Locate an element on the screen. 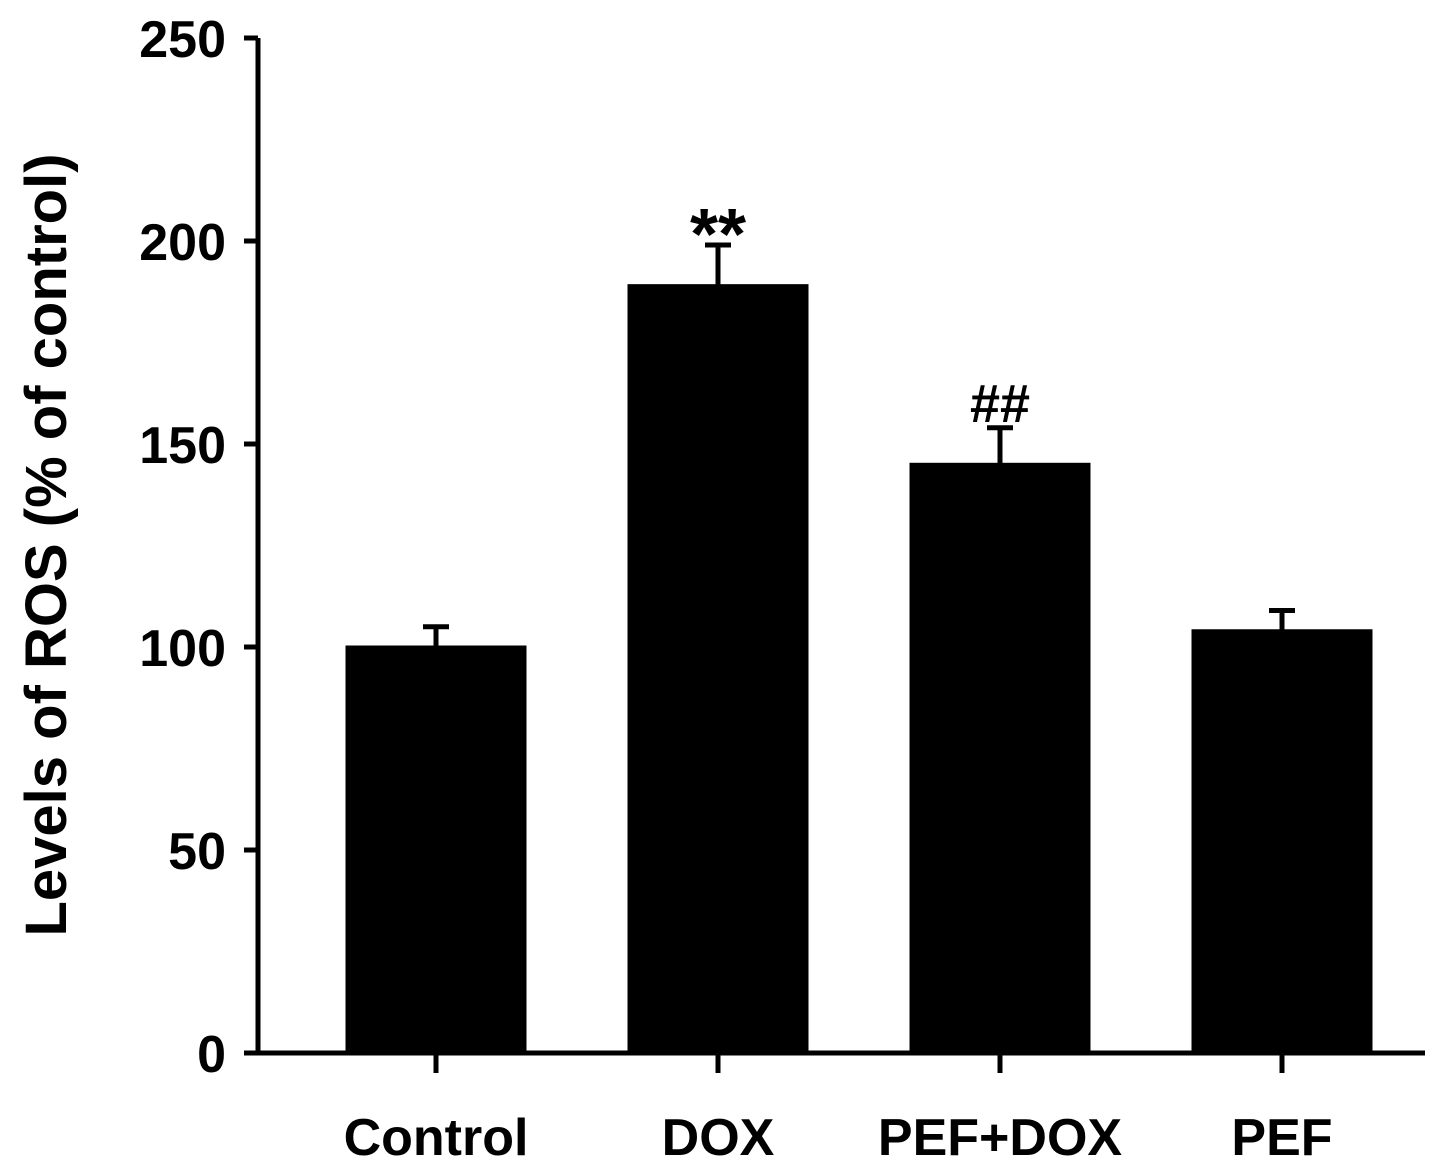 This screenshot has width=1441, height=1174. significance-label: ## is located at coordinates (1000, 404).